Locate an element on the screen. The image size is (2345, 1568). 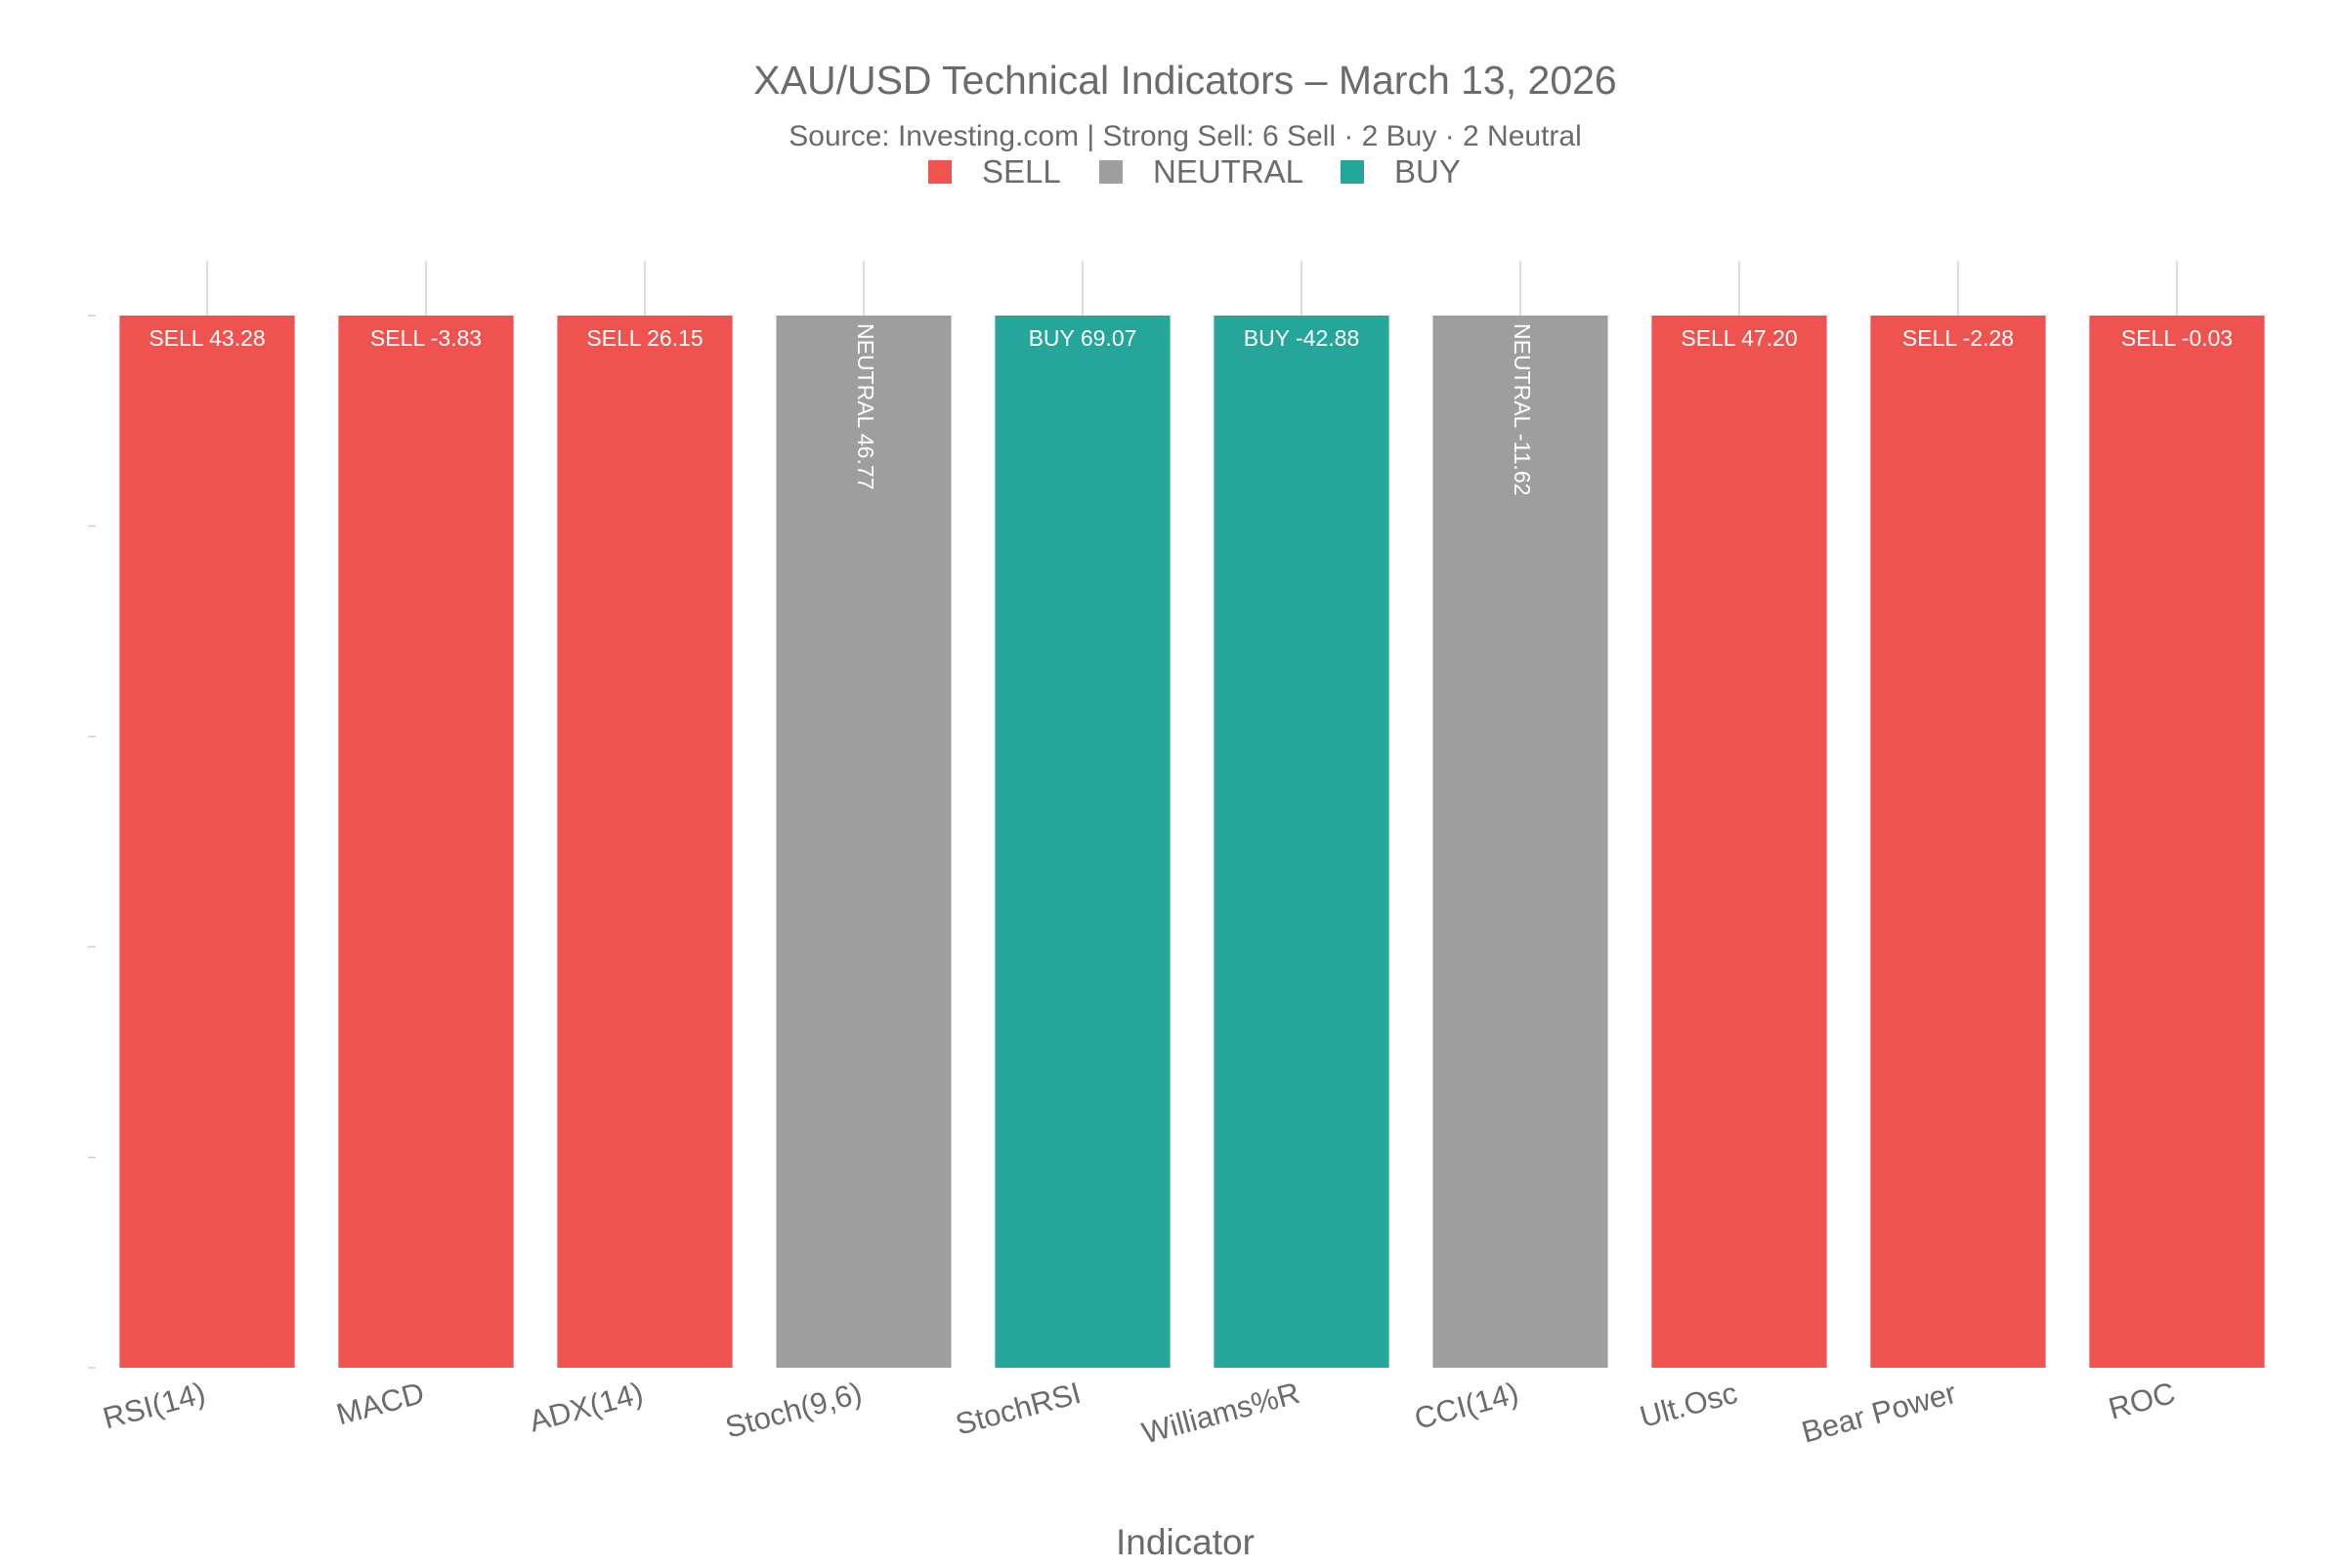
x-tick-label: Ult.Osc is located at coordinates (1689, 1405).